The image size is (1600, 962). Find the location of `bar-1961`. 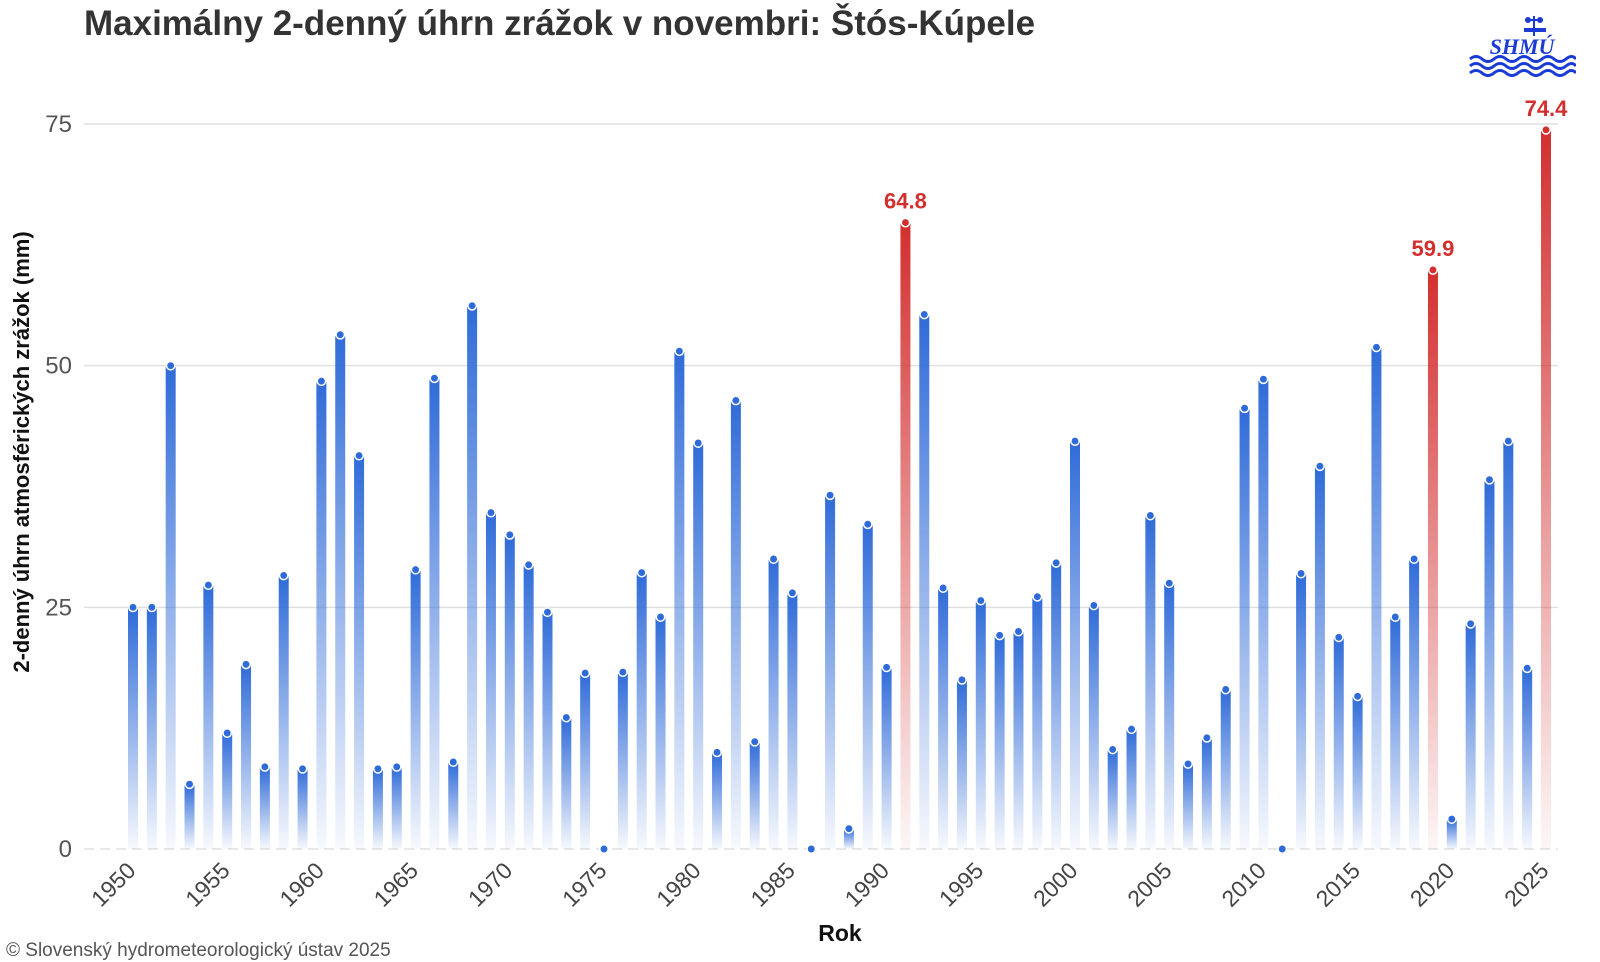

bar-1961 is located at coordinates (340, 591).